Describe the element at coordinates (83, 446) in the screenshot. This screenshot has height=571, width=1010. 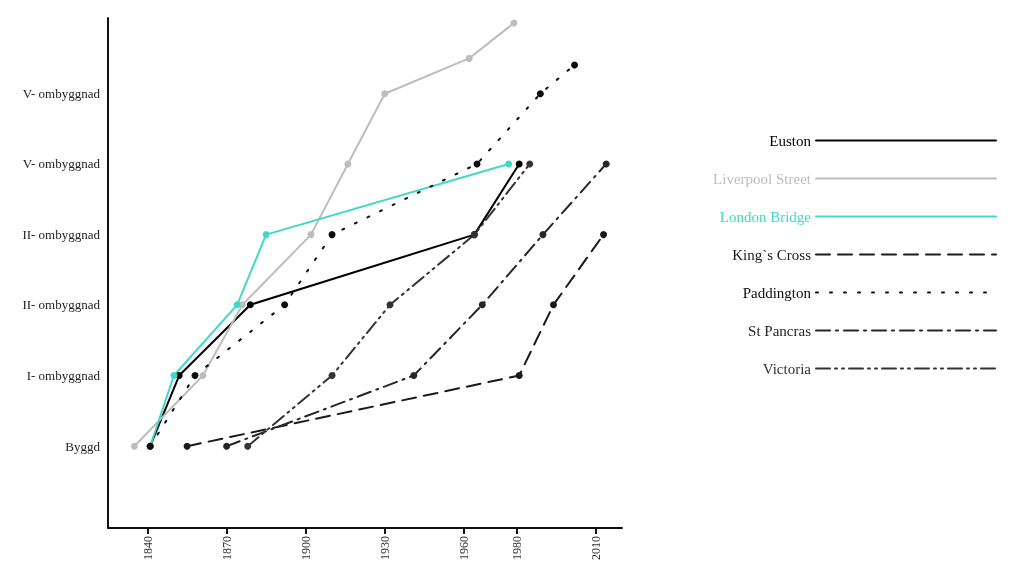
I see `text: Byggd` at that location.